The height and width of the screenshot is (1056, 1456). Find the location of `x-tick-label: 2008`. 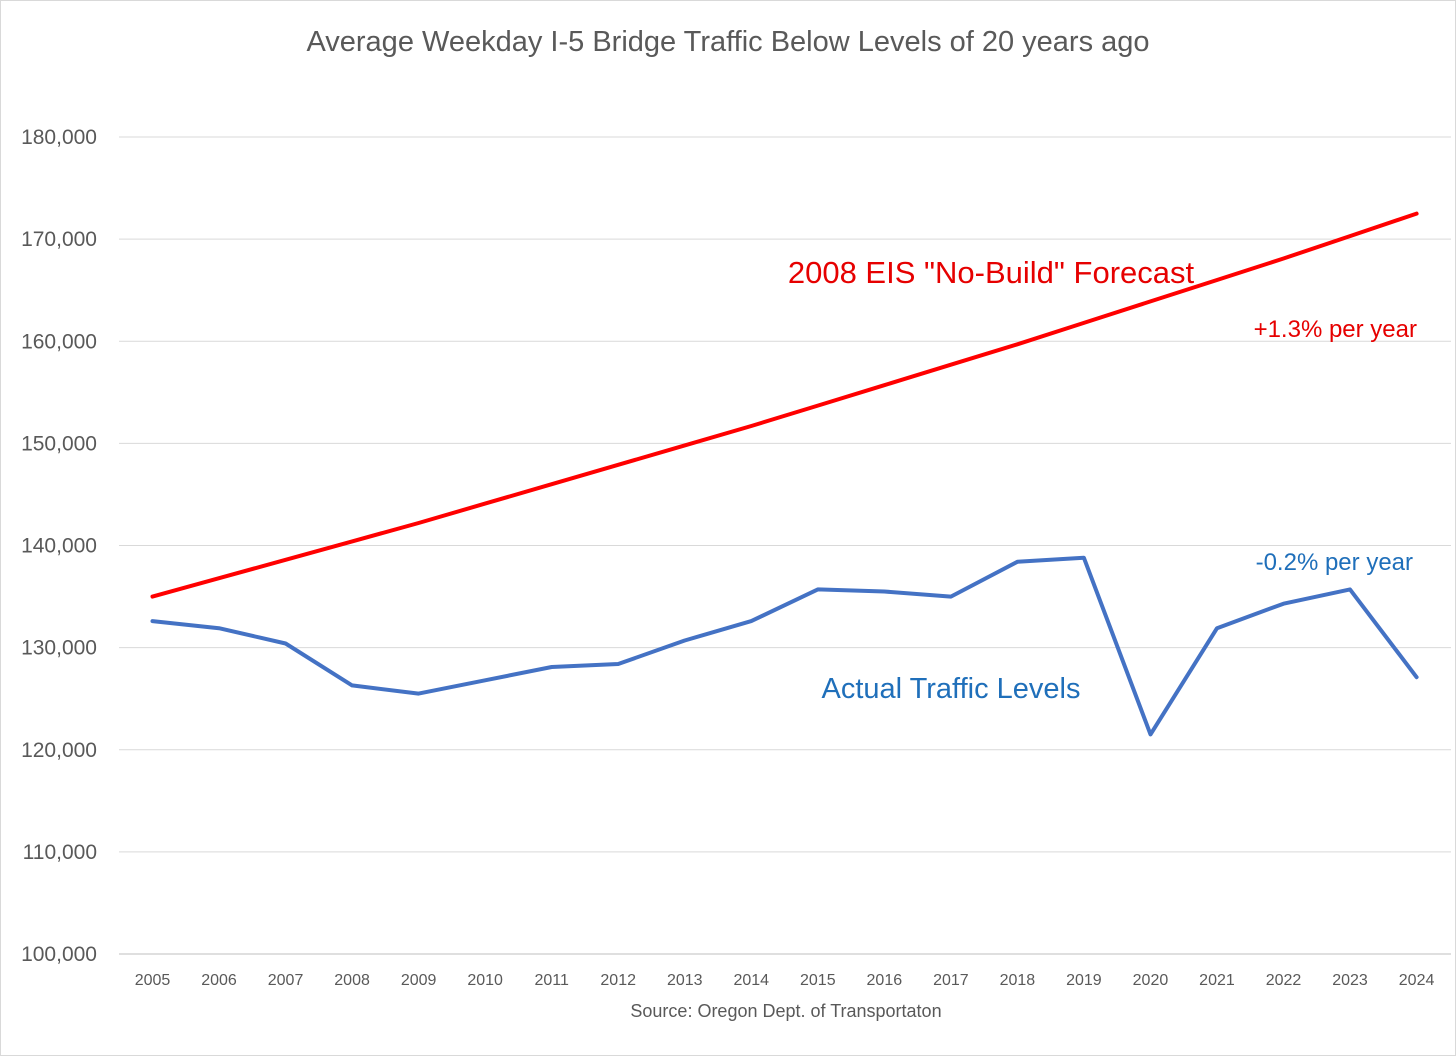

x-tick-label: 2008 is located at coordinates (352, 980).